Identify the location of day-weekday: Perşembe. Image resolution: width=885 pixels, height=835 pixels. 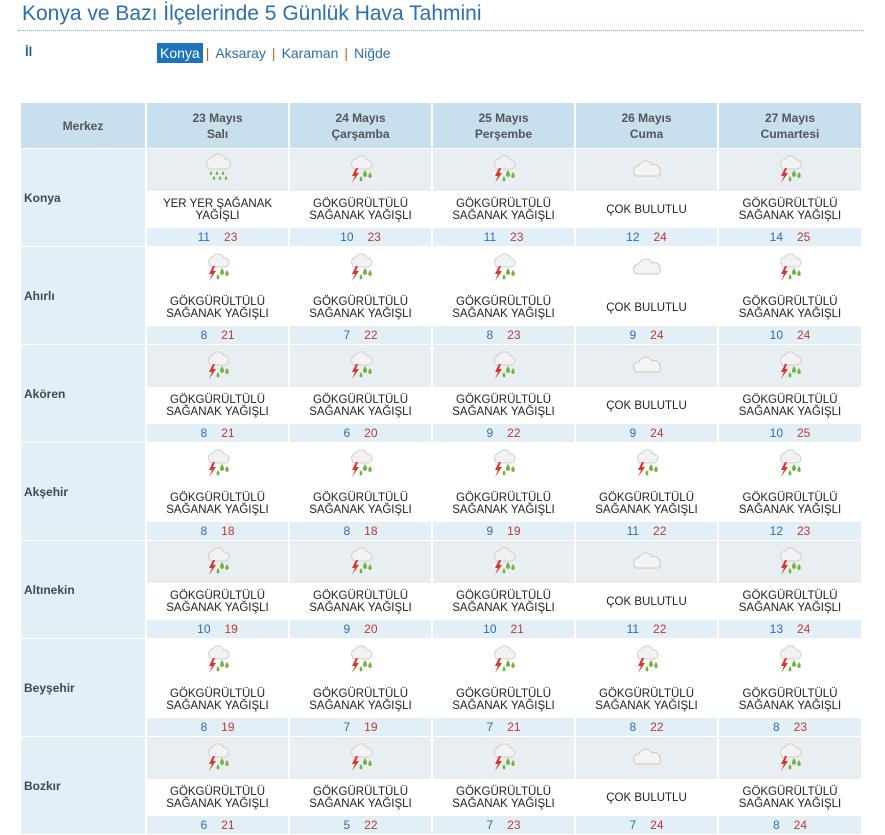
(503, 133).